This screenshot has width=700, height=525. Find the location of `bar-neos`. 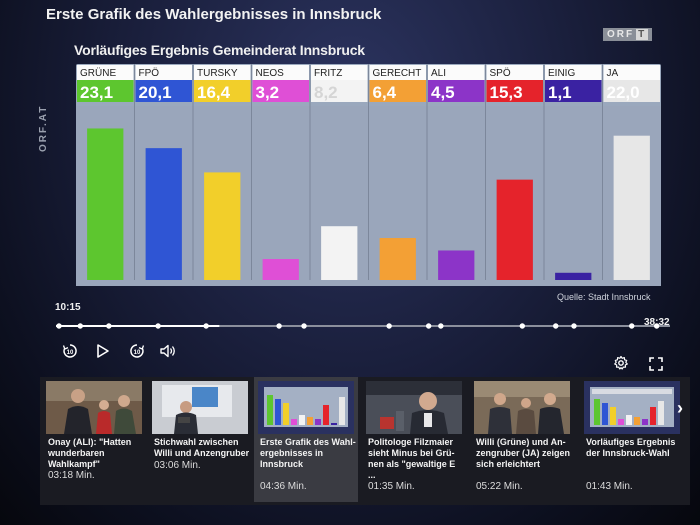

bar-neos is located at coordinates (280, 269).